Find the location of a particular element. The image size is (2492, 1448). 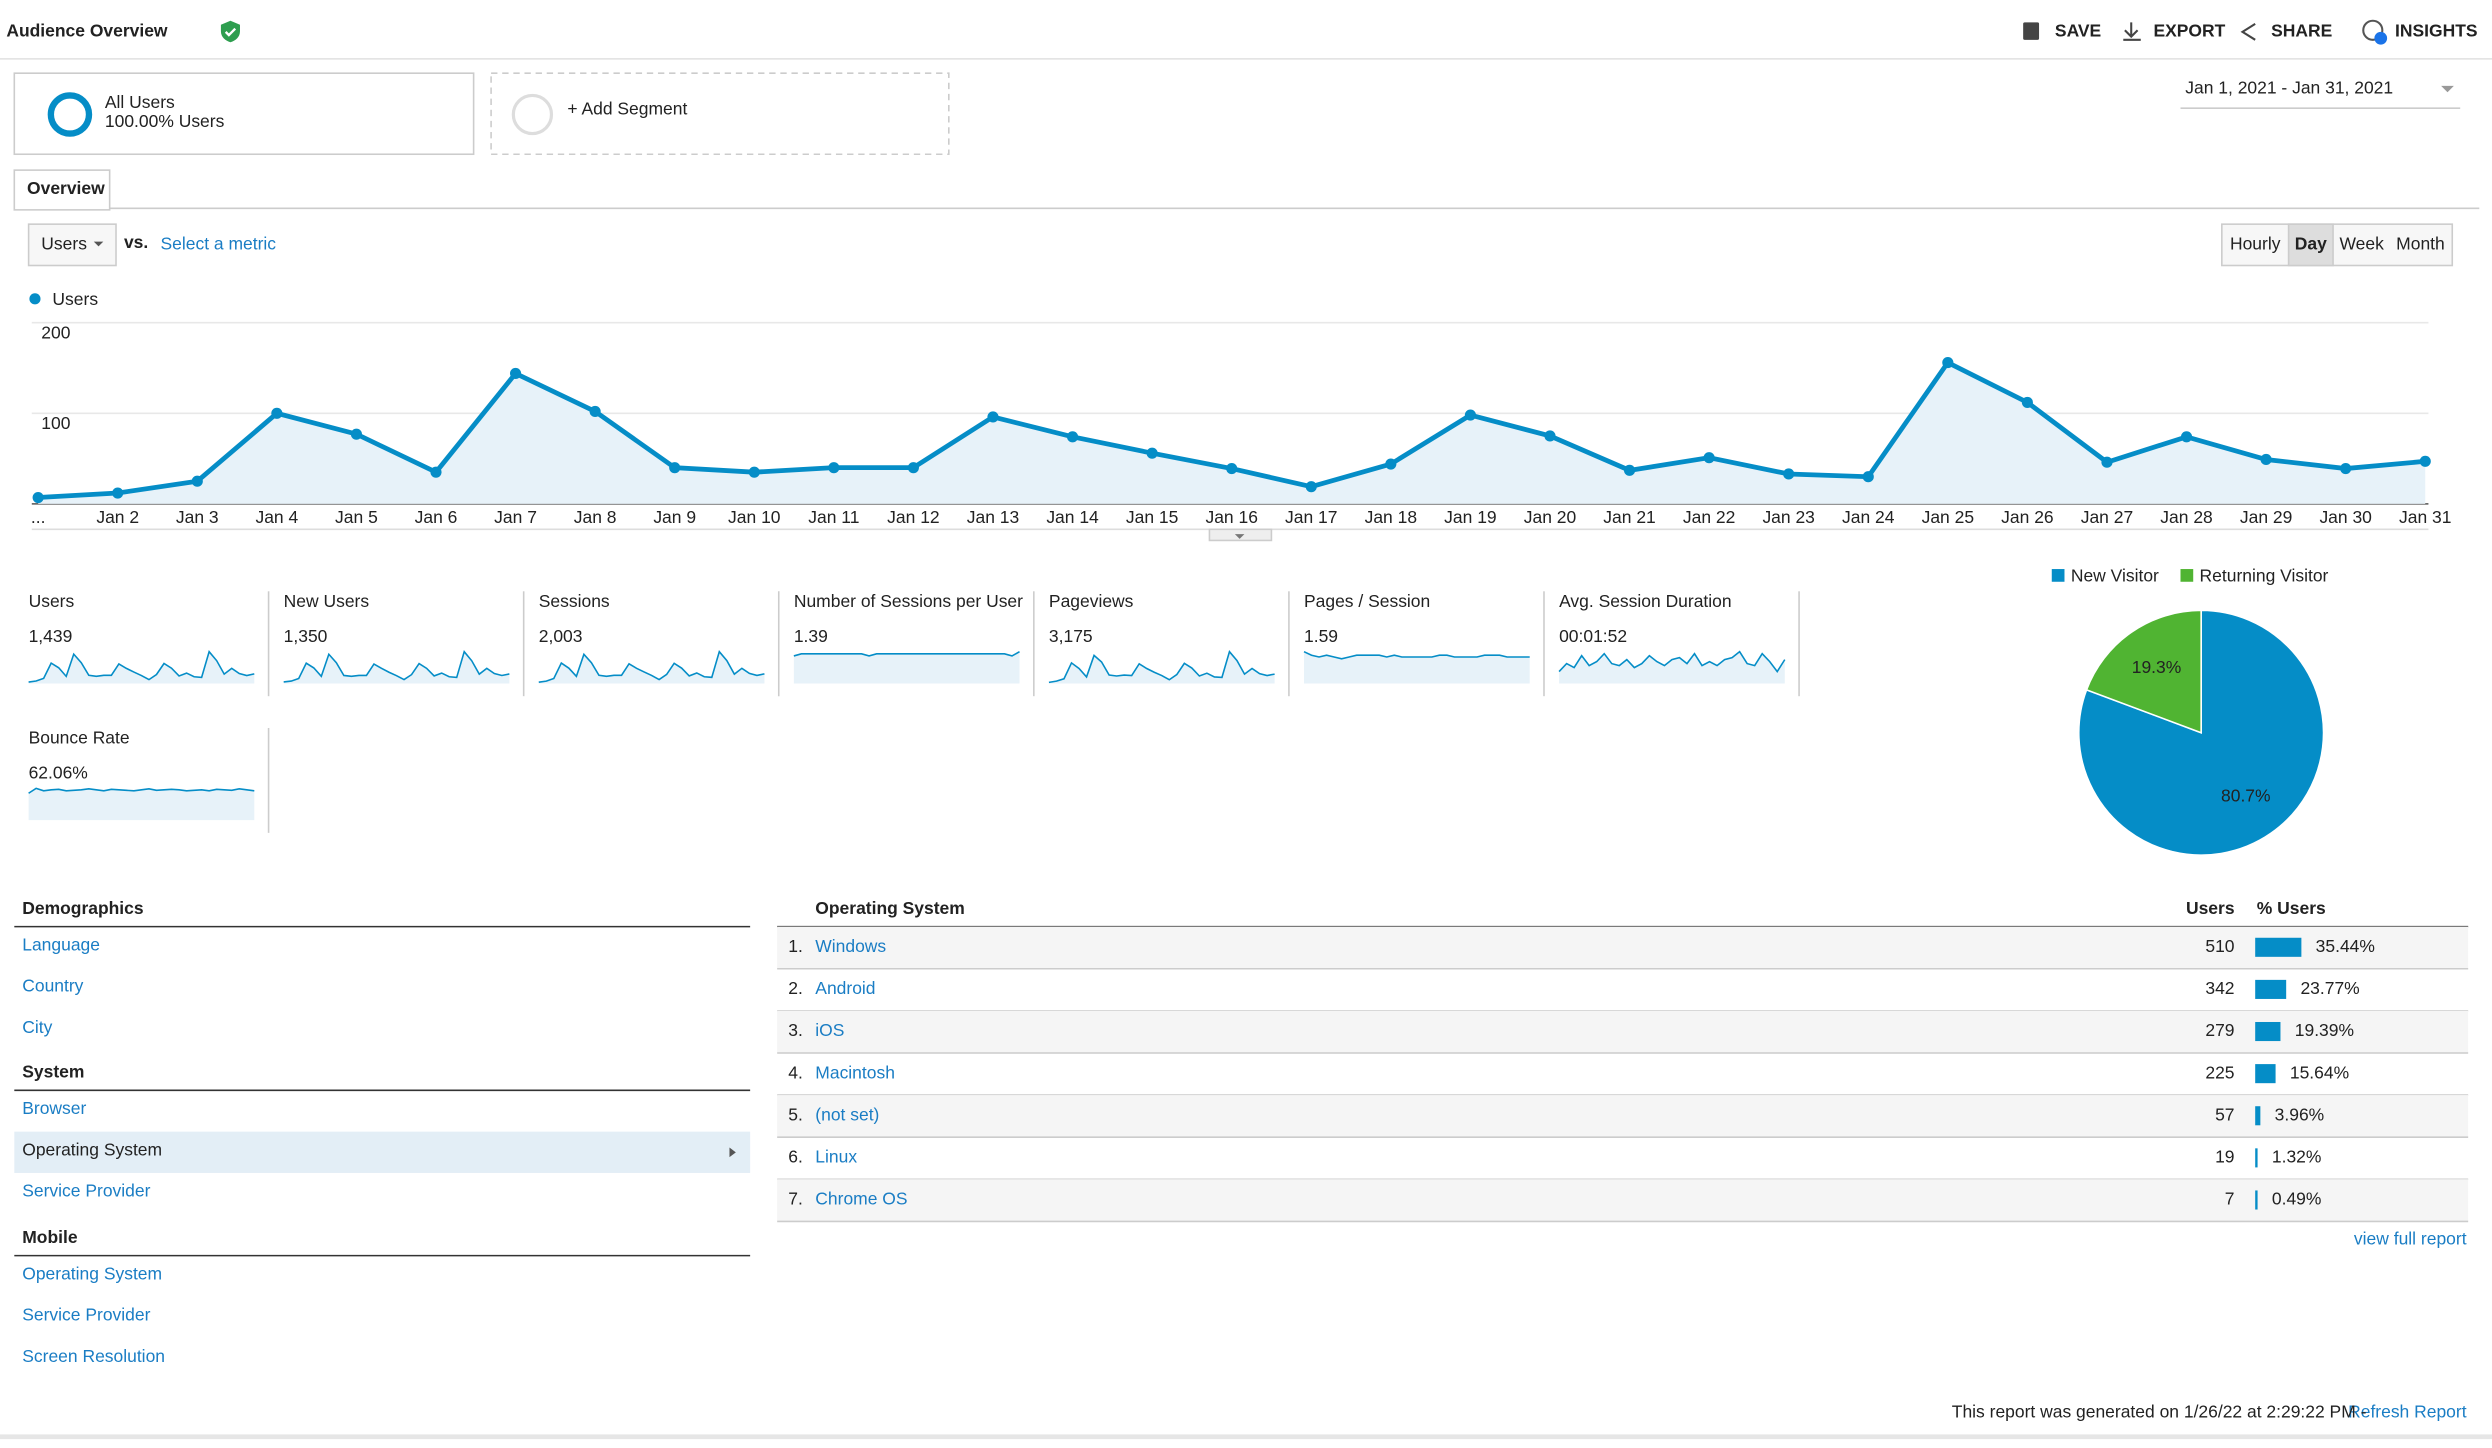

granularity-button: Day is located at coordinates (2311, 243).